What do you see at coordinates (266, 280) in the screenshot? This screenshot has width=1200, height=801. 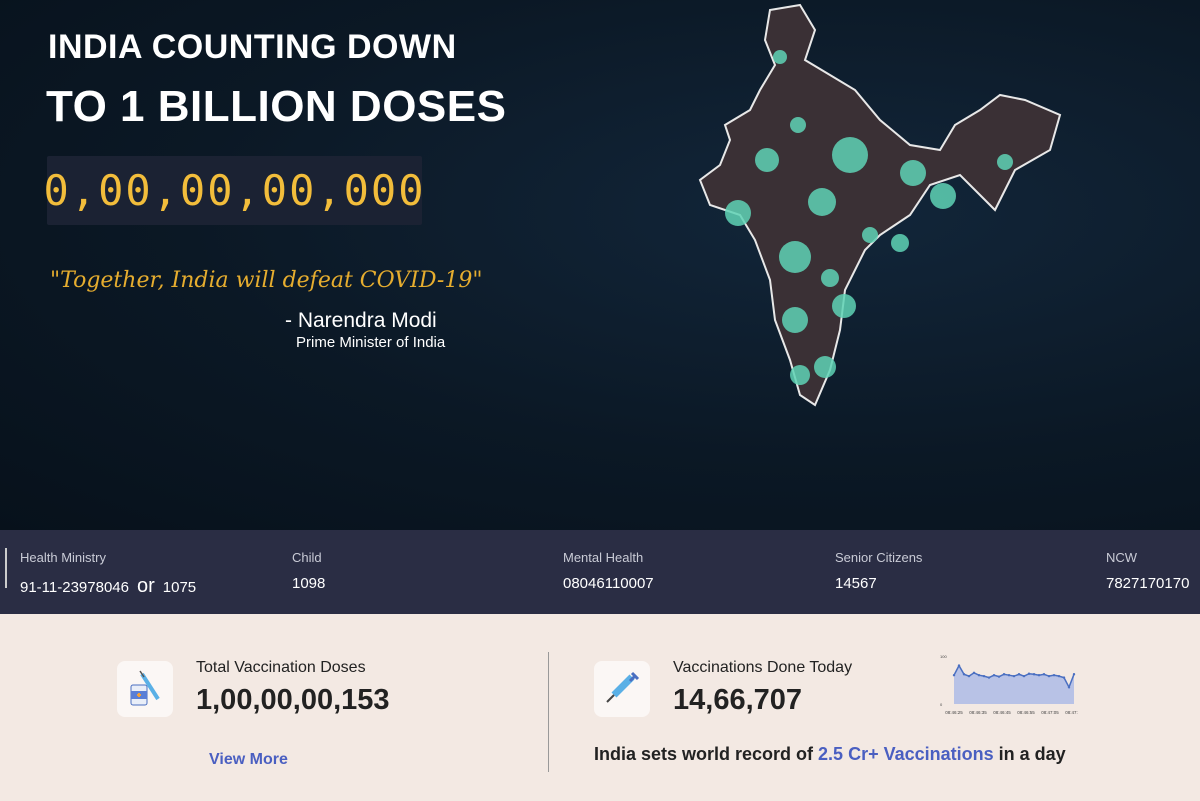 I see `quote: "Together, India will defeat COVID-19"` at bounding box center [266, 280].